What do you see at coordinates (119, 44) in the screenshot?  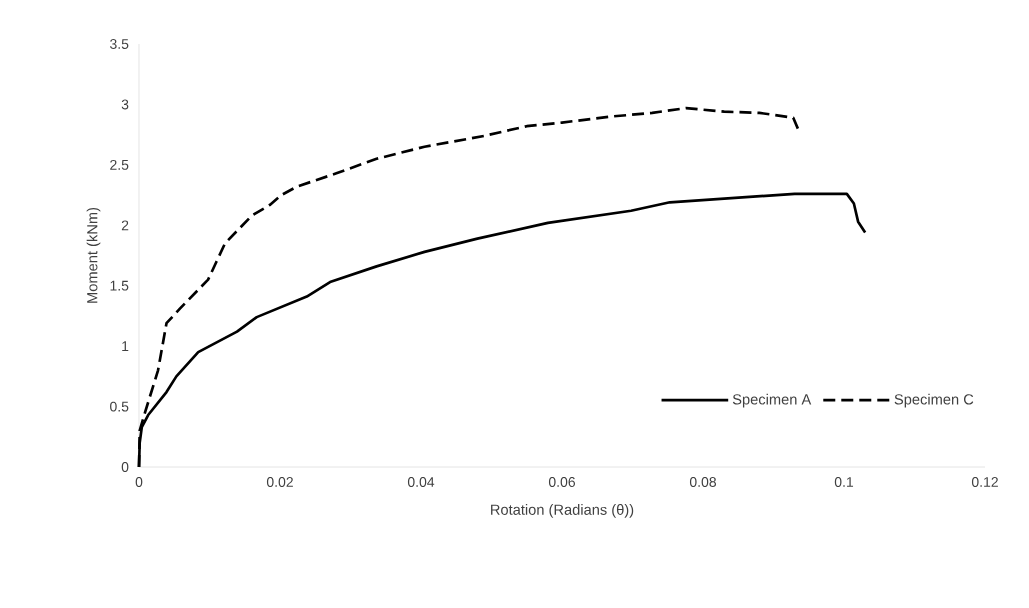 I see `y-tick-label: 3.5` at bounding box center [119, 44].